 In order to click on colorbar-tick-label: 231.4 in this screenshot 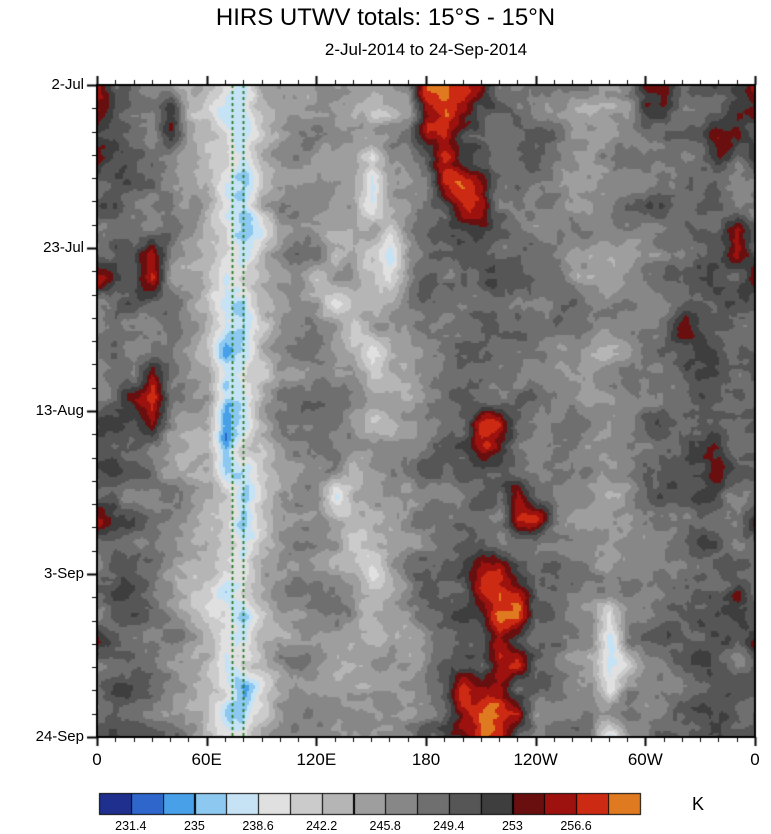, I will do `click(131, 826)`.